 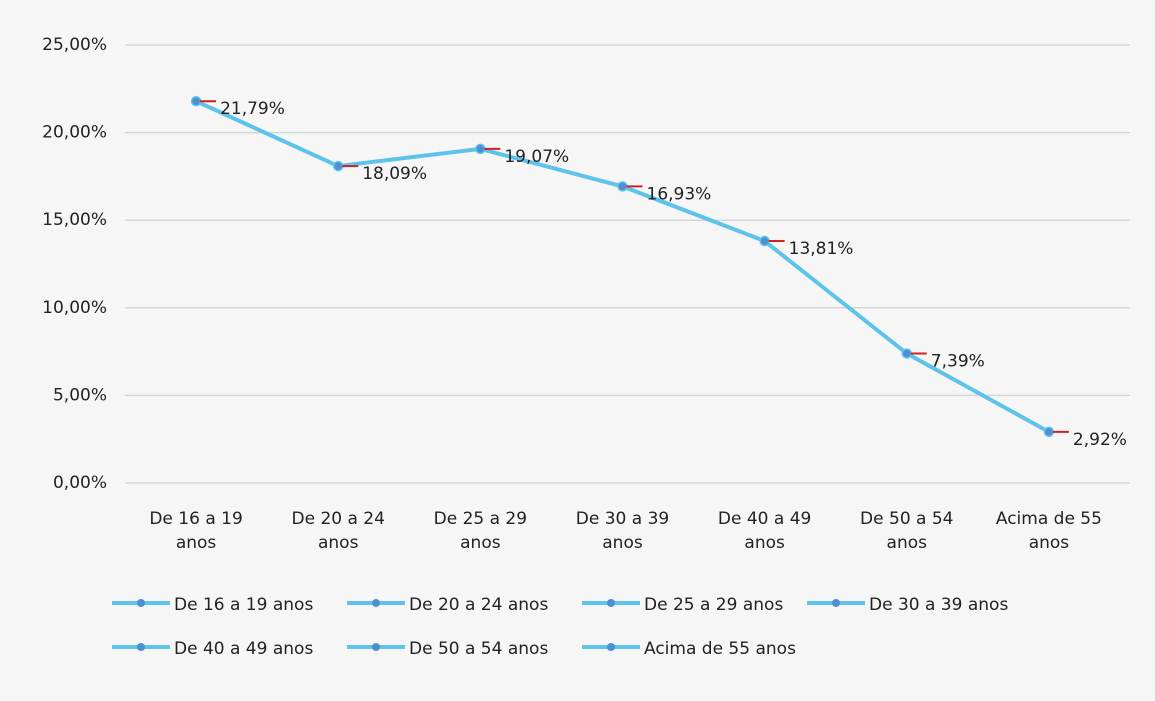 I want to click on legend-label: De 25 a 29 anos, so click(x=713, y=605).